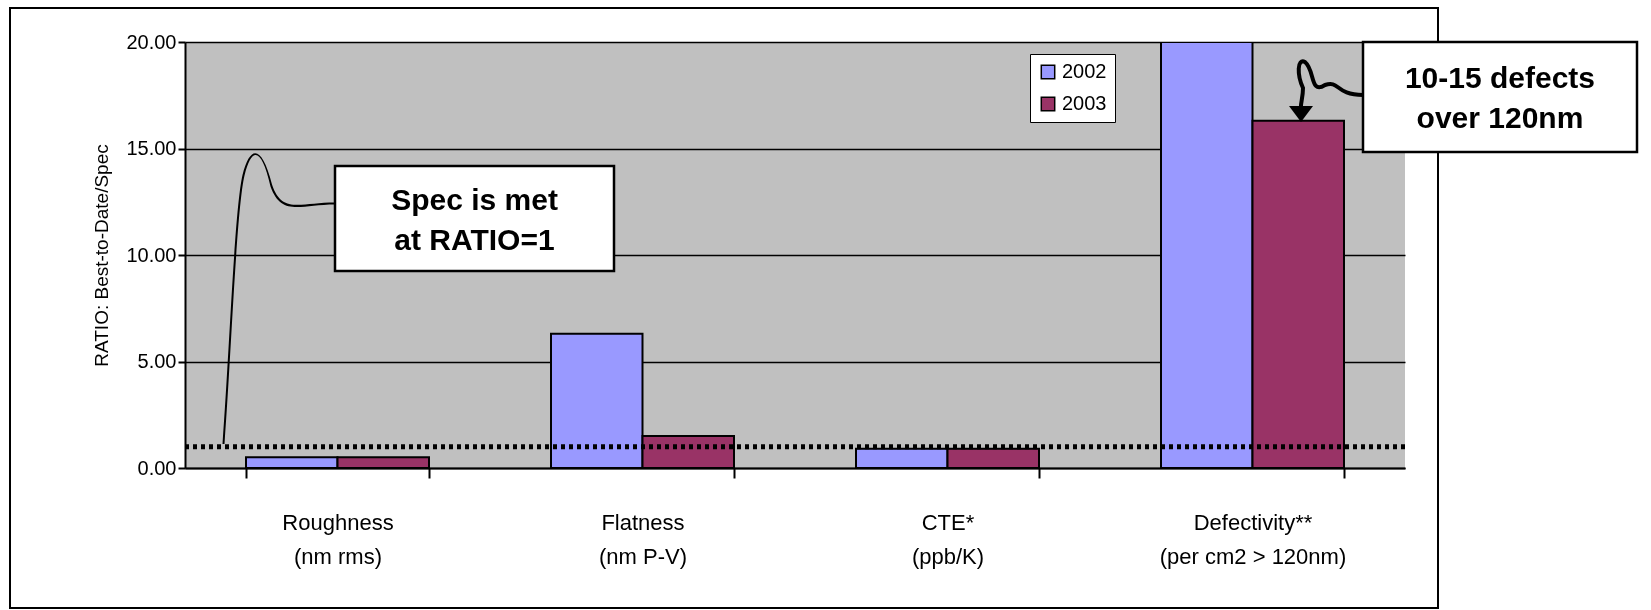 The width and height of the screenshot is (1651, 610). I want to click on x-tick-label: Roughness (nm rms), so click(338, 539).